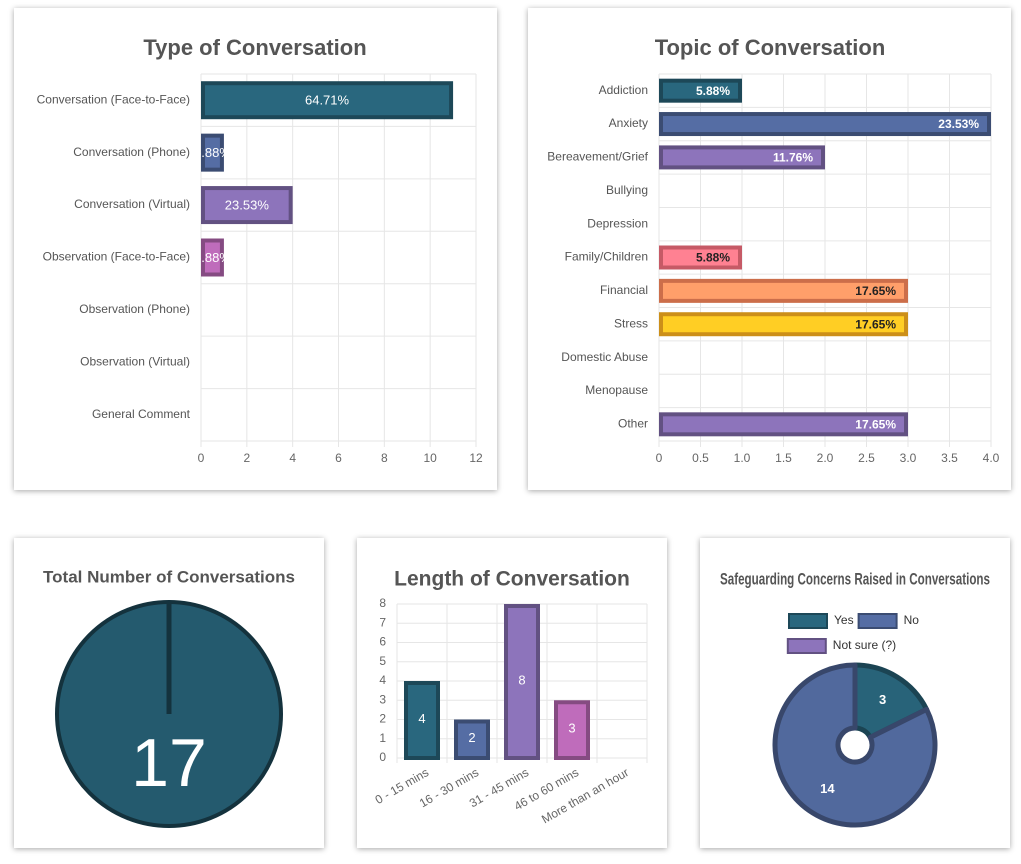  Describe the element at coordinates (382, 699) in the screenshot. I see `y-tick-label: 3` at that location.